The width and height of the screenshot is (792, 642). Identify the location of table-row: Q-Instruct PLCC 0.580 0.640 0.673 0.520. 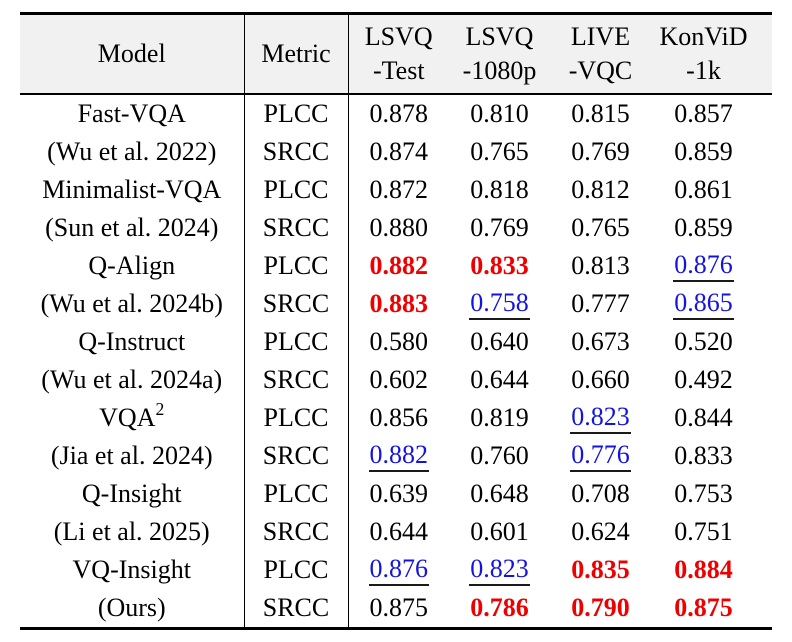
(396, 342).